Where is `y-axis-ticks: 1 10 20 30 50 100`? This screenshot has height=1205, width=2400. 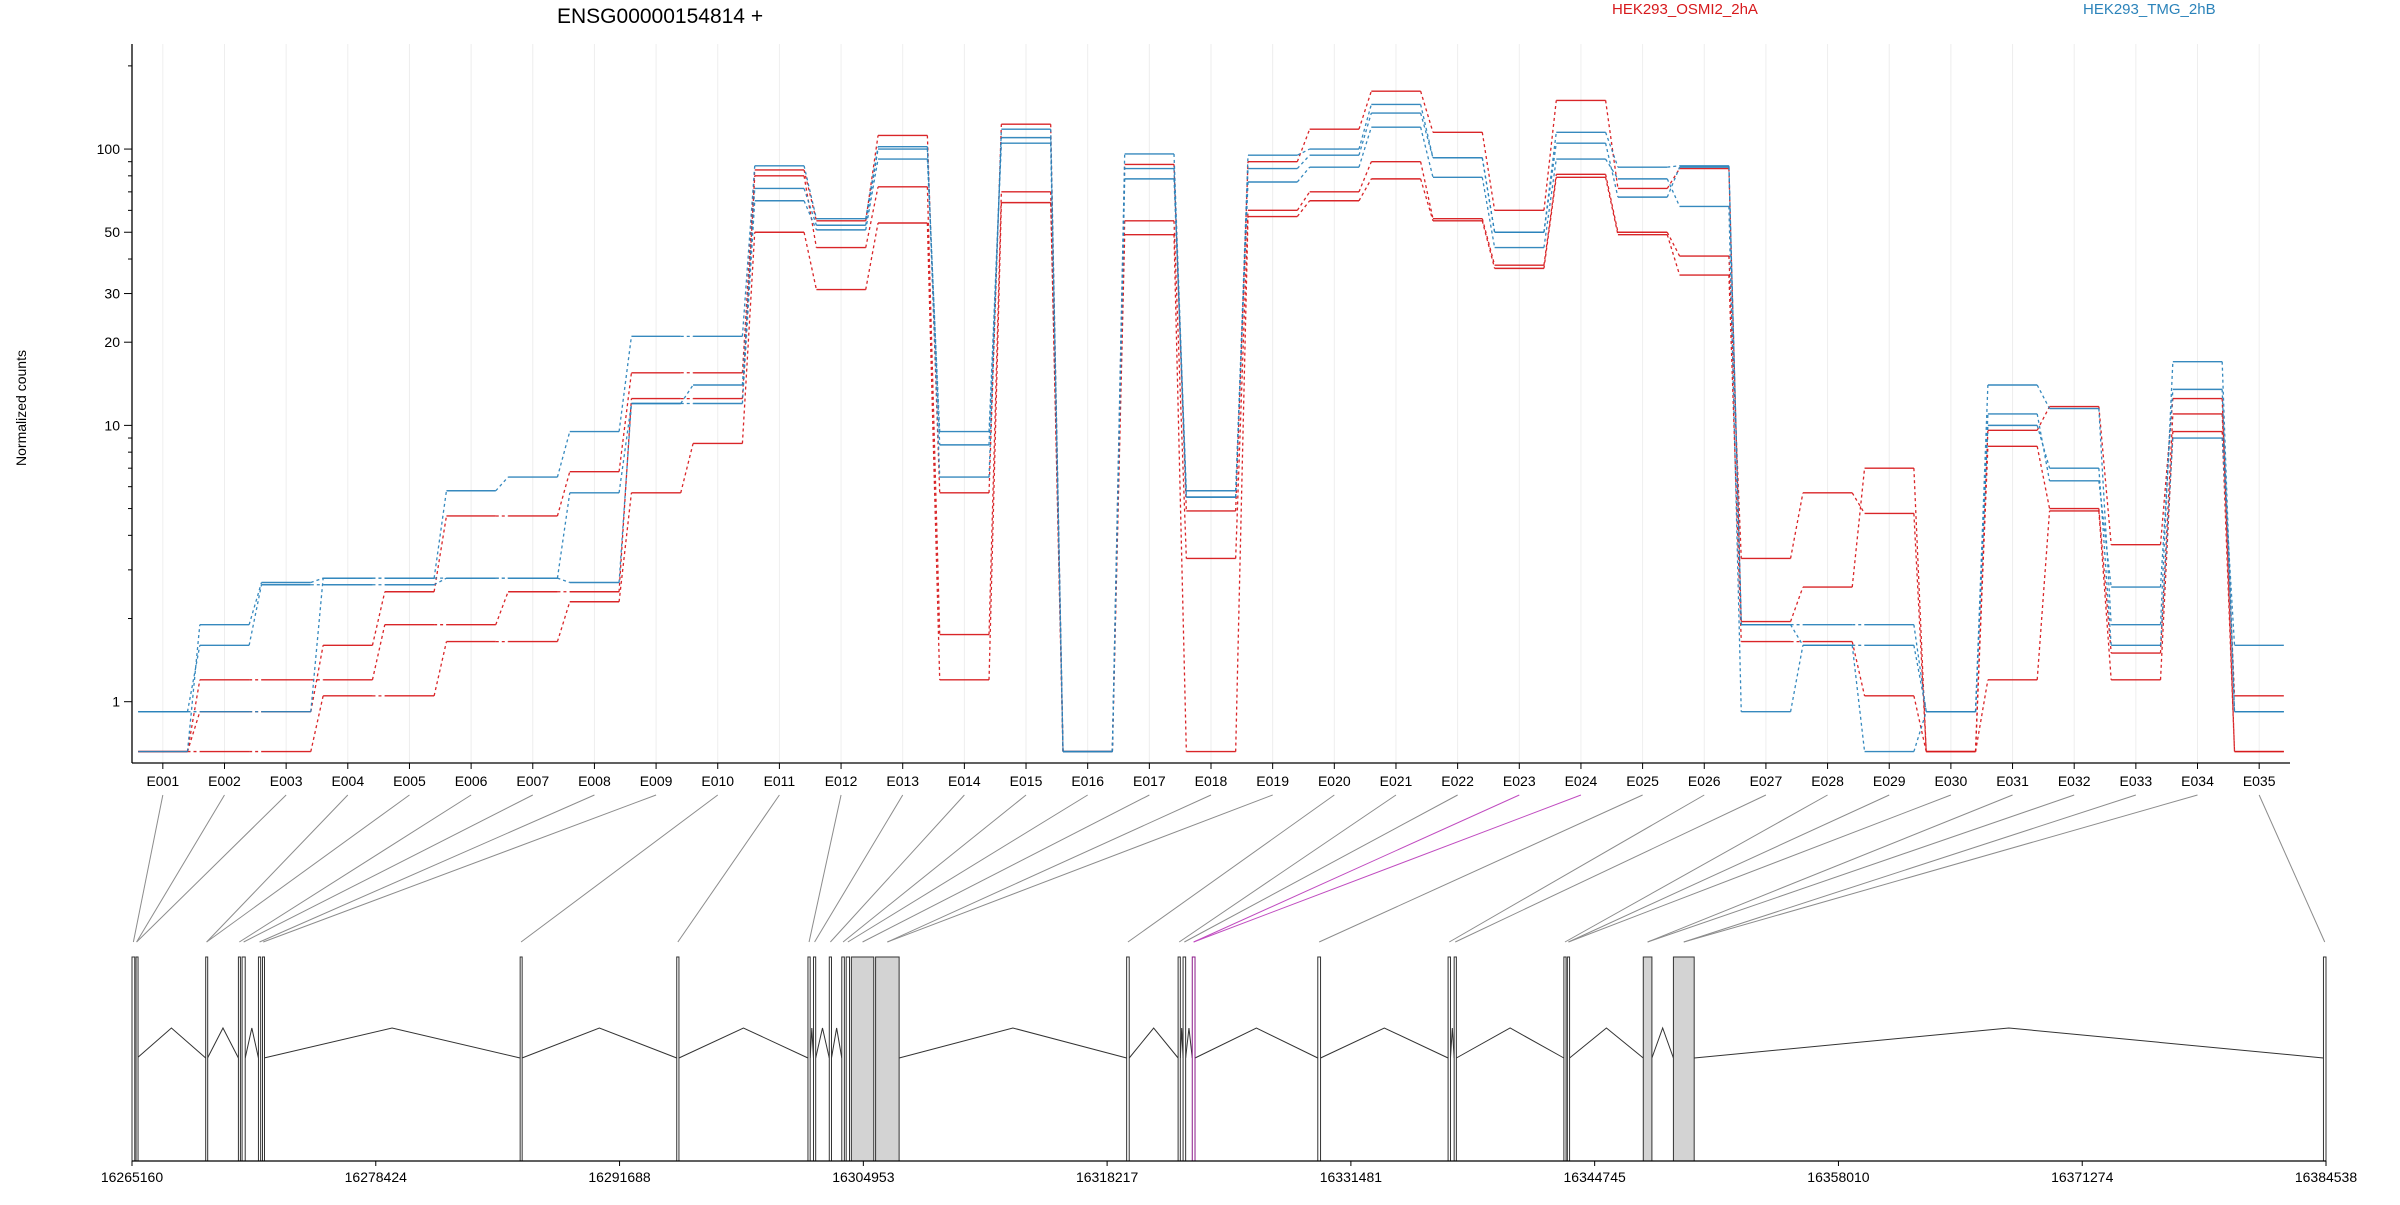
y-axis-ticks: 1 10 20 30 50 100 is located at coordinates (114, 387).